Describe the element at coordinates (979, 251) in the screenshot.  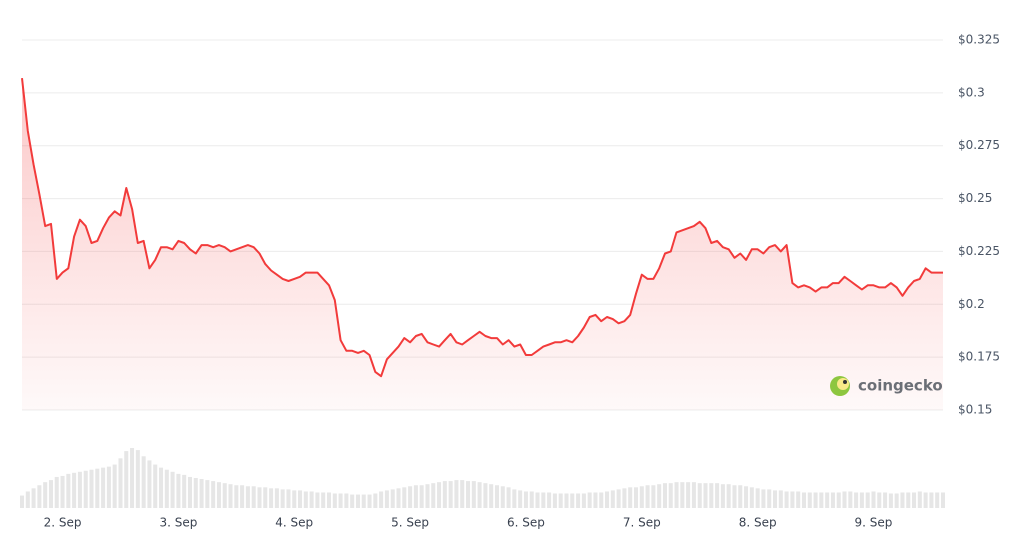
I see `y-tick-label: $0.225` at that location.